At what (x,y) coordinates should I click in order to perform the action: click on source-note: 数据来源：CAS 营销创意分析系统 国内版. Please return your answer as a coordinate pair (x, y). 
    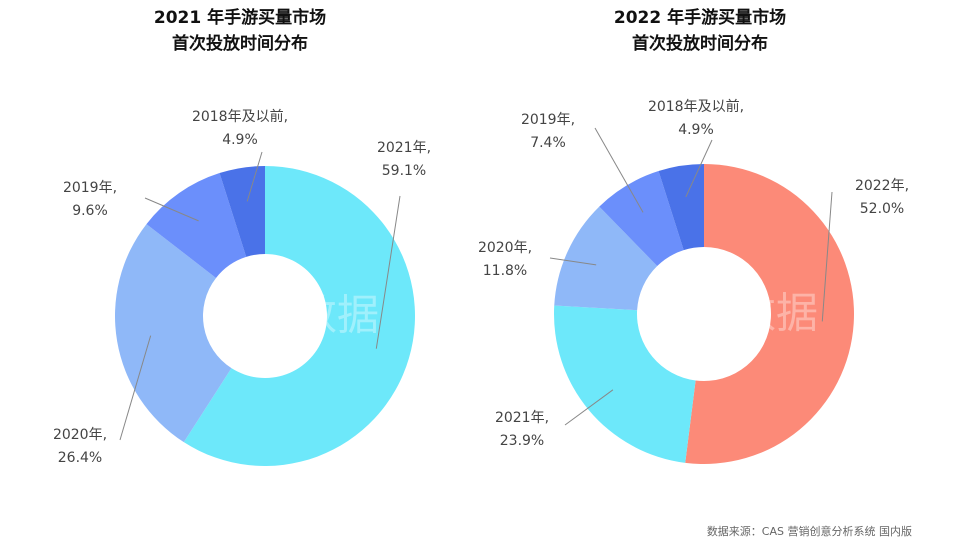
    Looking at the image, I should click on (809, 531).